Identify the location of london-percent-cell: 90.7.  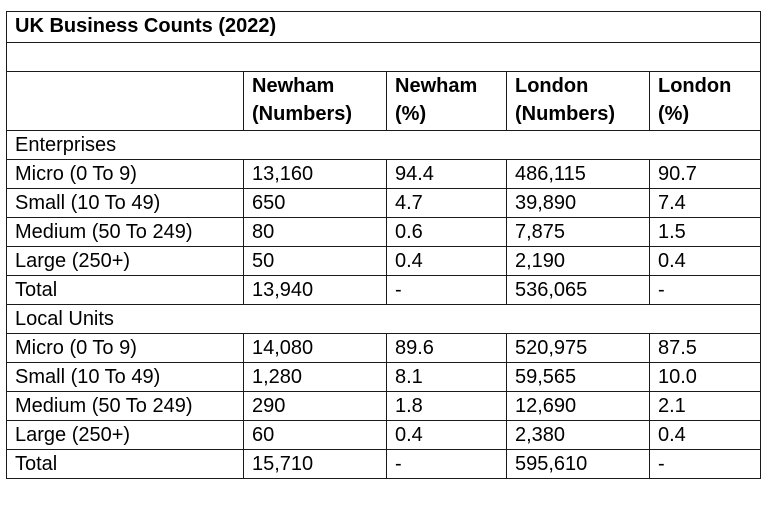
(705, 174).